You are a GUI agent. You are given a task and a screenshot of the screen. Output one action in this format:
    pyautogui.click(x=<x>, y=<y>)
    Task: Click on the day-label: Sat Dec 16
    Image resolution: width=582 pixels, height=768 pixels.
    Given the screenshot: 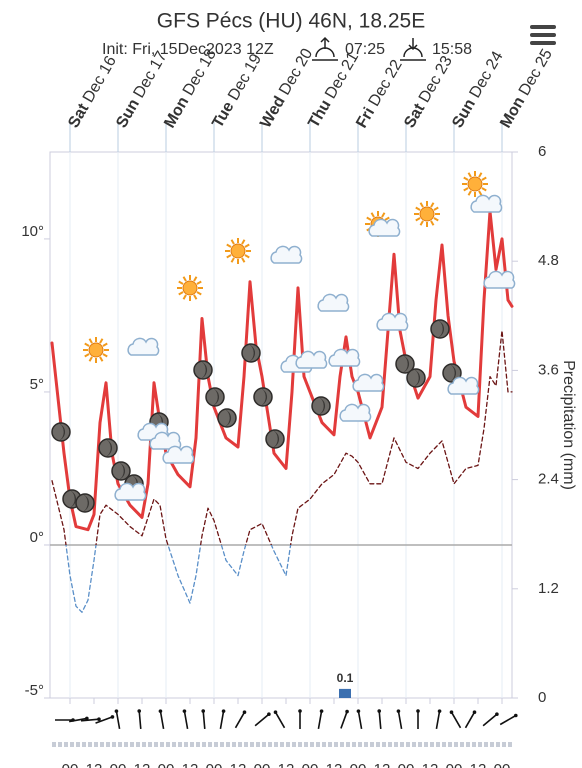 What is the action you would take?
    pyautogui.click(x=92, y=92)
    